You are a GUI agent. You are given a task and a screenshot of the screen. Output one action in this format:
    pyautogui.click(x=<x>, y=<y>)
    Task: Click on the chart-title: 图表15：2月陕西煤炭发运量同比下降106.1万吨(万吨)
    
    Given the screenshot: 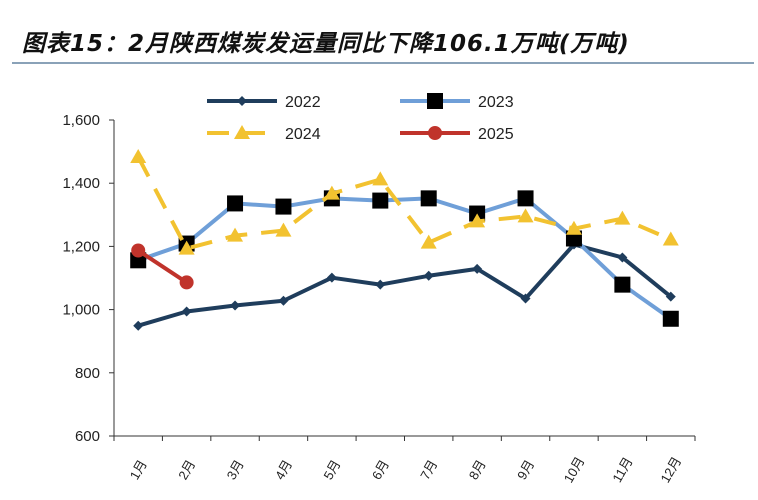 What is the action you would take?
    pyautogui.click(x=326, y=44)
    